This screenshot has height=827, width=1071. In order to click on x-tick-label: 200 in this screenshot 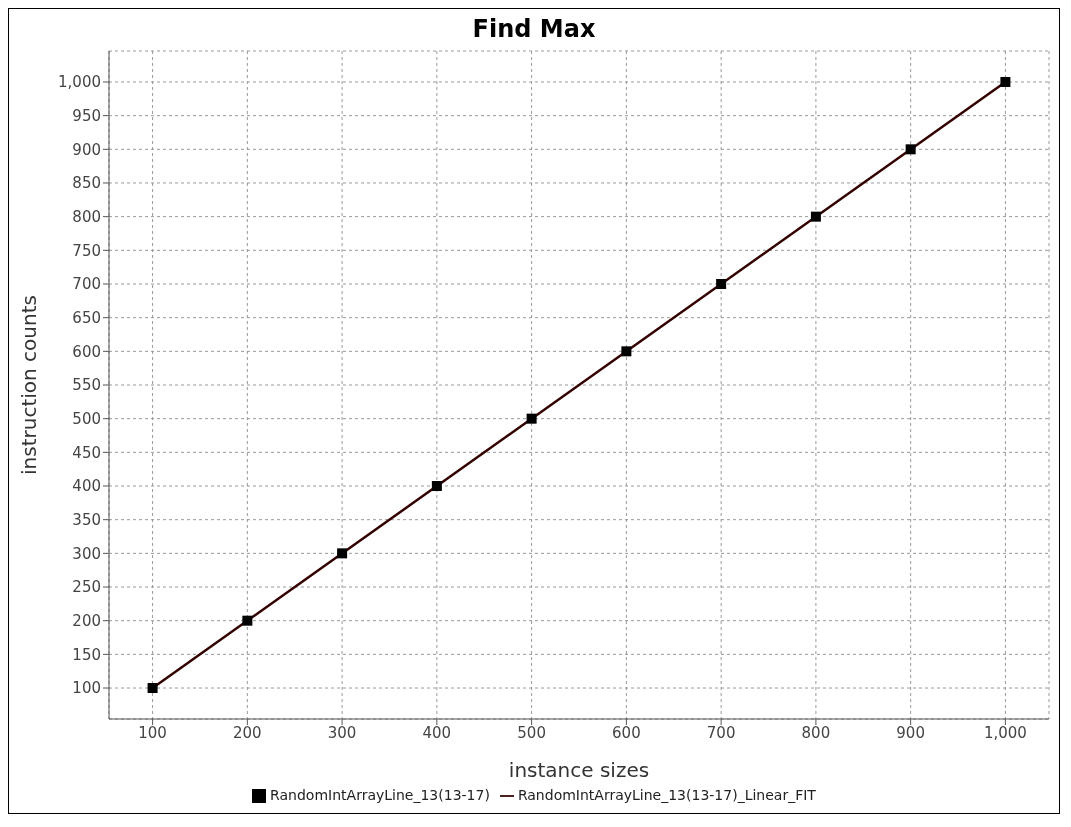, I will do `click(247, 732)`.